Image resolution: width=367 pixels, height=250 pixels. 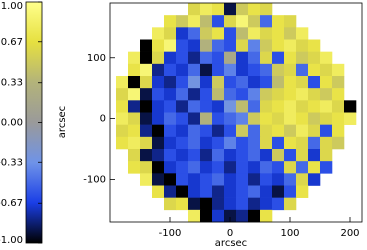 What do you see at coordinates (349, 233) in the screenshot?
I see `x-tick-label: 200` at bounding box center [349, 233].